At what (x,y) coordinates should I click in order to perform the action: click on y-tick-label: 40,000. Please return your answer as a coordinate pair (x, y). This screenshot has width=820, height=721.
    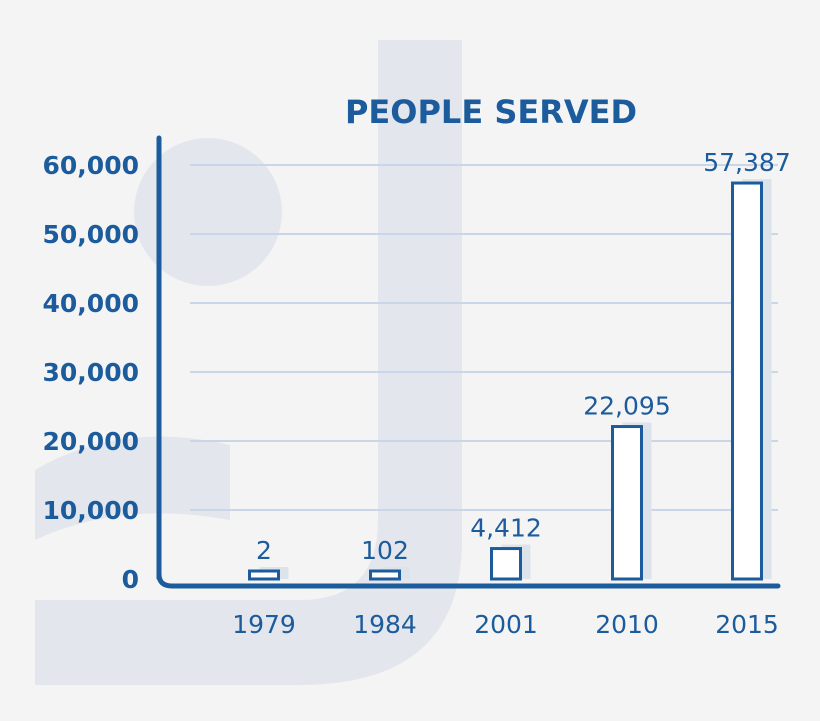
    Looking at the image, I should click on (91, 303).